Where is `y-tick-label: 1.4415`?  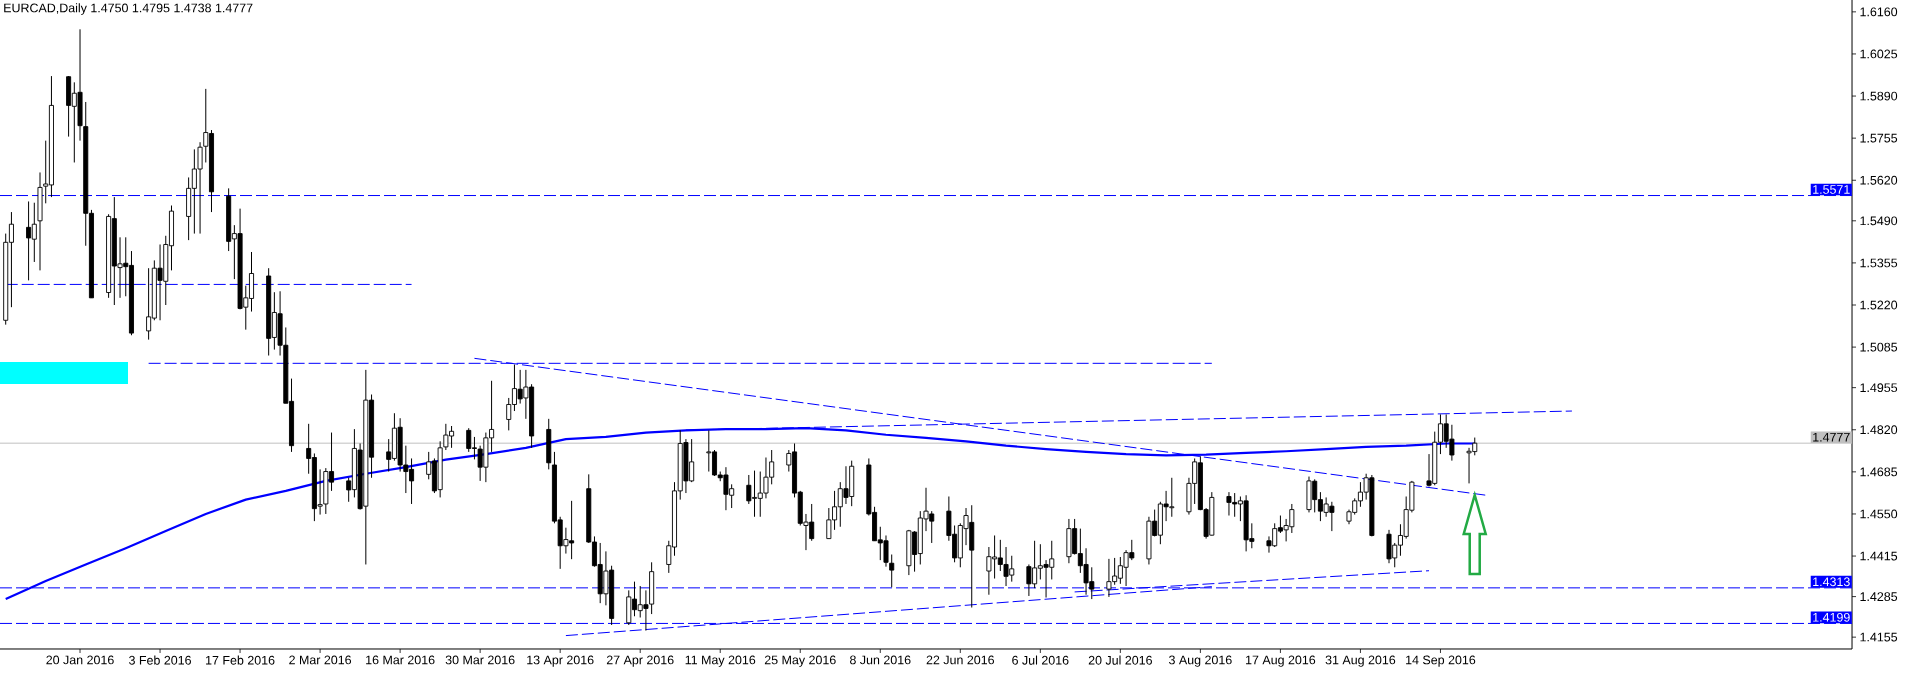
y-tick-label: 1.4415 is located at coordinates (1879, 556).